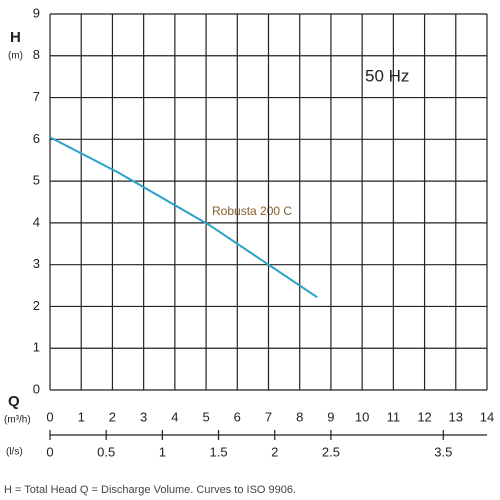 This screenshot has height=500, width=500. I want to click on x2-tick-label: 2.5, so click(331, 451).